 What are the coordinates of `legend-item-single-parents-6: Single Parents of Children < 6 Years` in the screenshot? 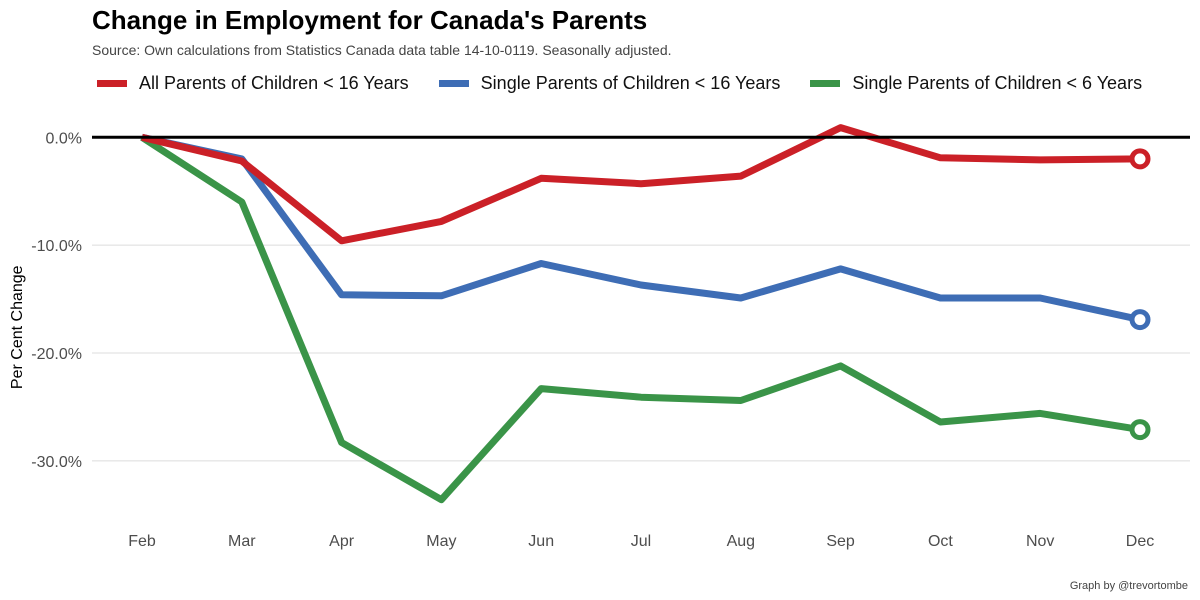 It's located at (976, 83).